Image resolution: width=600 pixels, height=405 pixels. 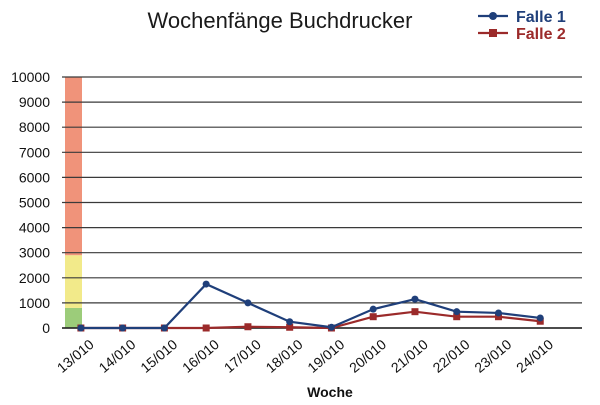 I want to click on x-tick-label: 13/010, so click(x=75, y=356).